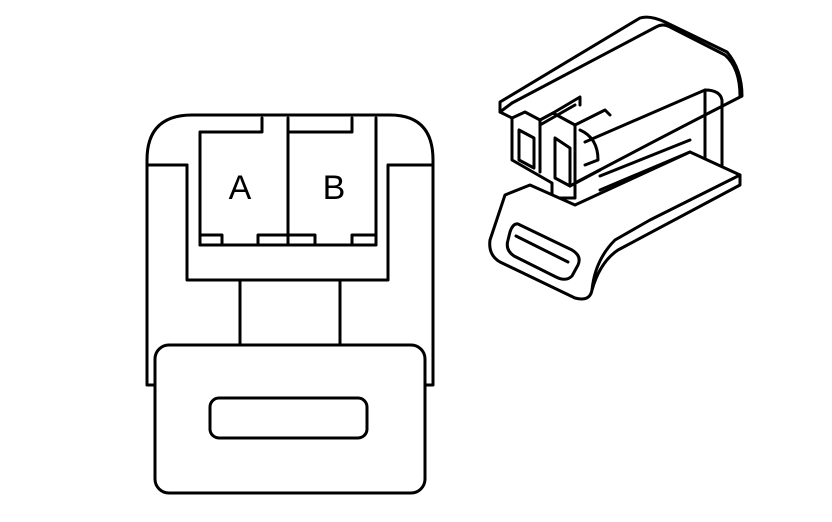 This screenshot has height=522, width=832. I want to click on latch-slot, so click(288, 418).